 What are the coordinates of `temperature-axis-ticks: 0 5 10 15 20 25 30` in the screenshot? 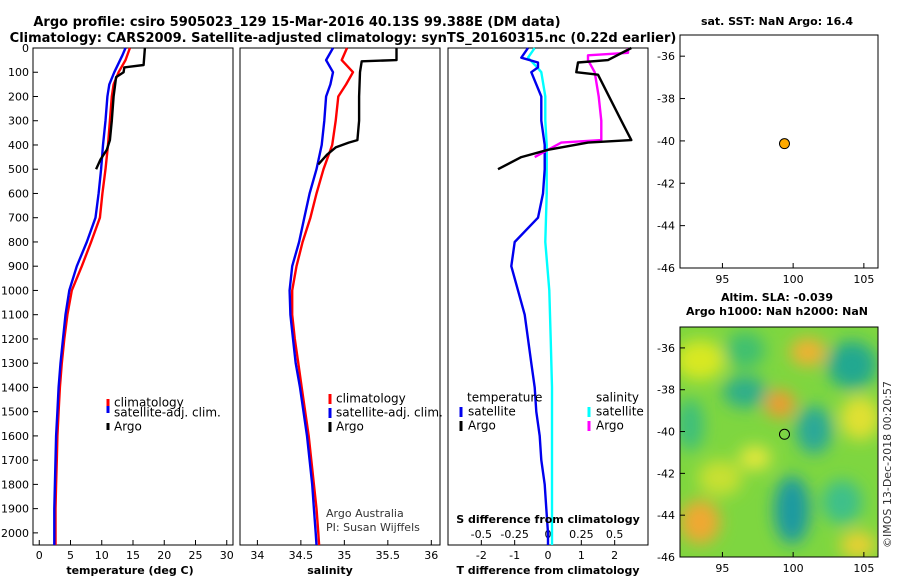 It's located at (135, 551).